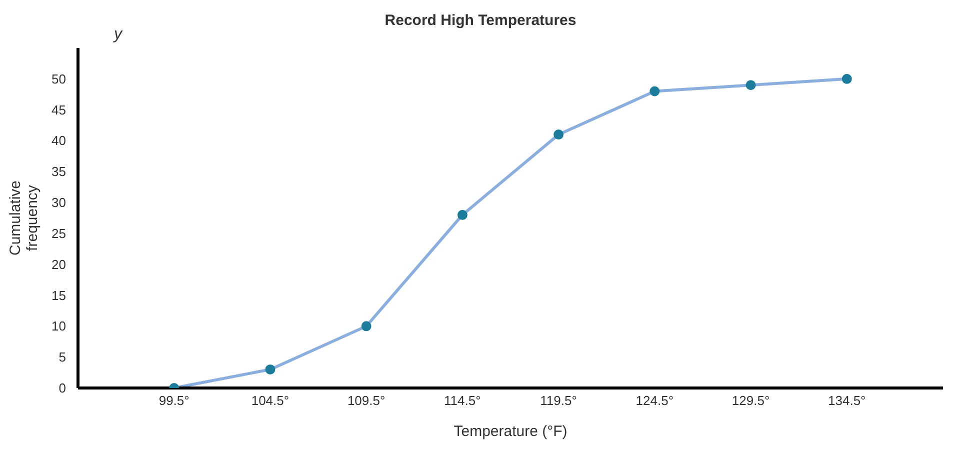  I want to click on y-tick-label: 30, so click(59, 202).